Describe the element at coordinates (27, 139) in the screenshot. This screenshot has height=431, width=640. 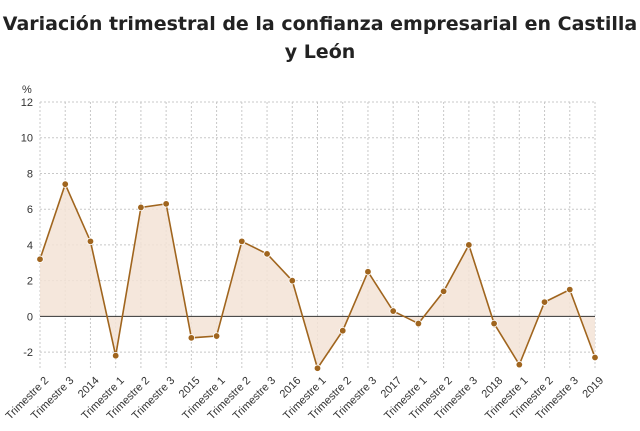
I see `y-tick-label: 10` at that location.